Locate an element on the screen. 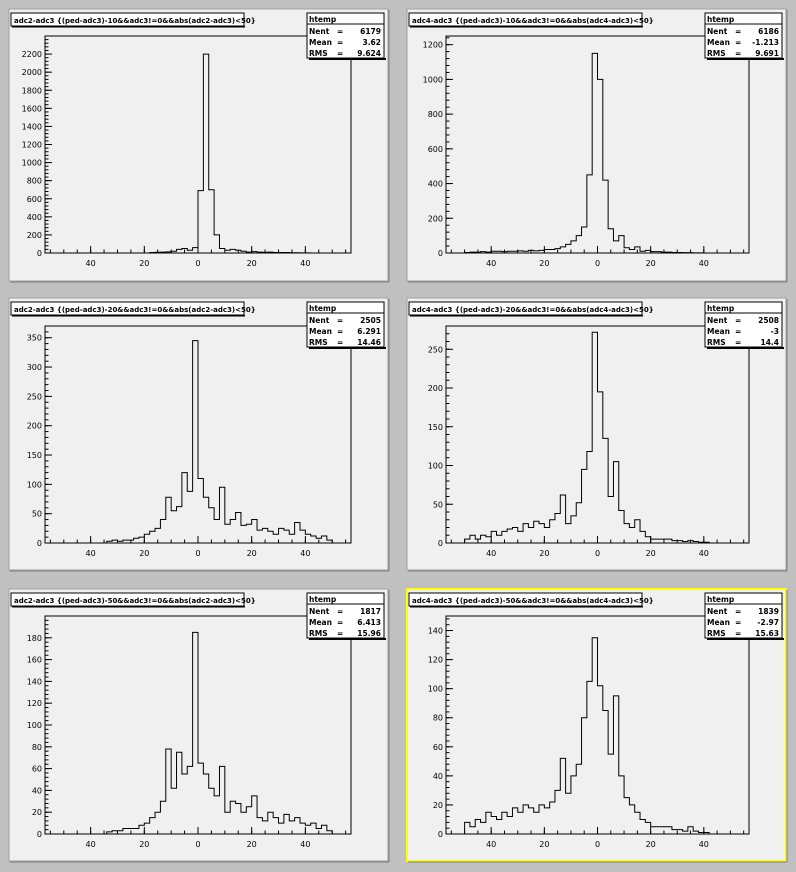  stats-rms-value: 14.46 is located at coordinates (369, 342).